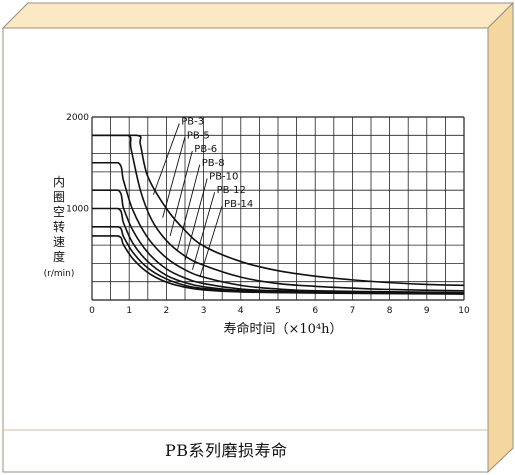 This screenshot has height=475, width=515. I want to click on x-axis-label: 寿命时间（×10⁴h）, so click(282, 329).